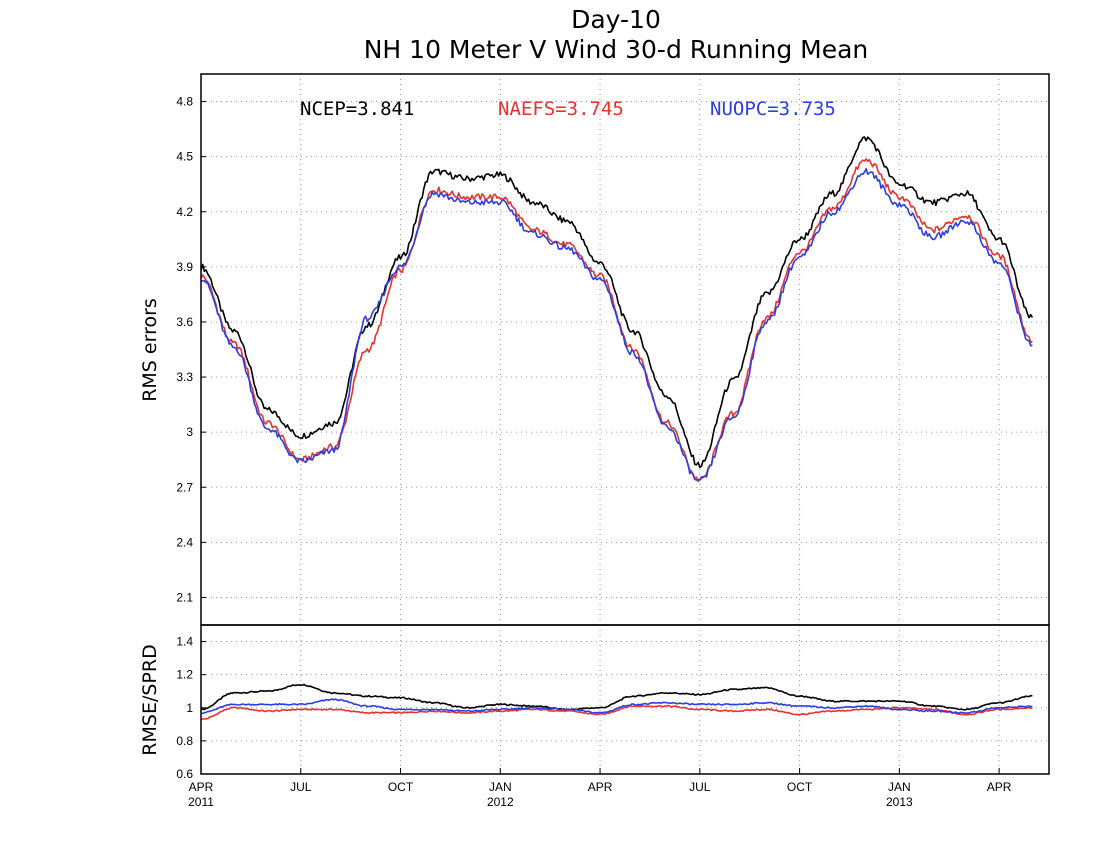 This screenshot has height=850, width=1100. I want to click on y-tick-label: 2.1, so click(184, 597).